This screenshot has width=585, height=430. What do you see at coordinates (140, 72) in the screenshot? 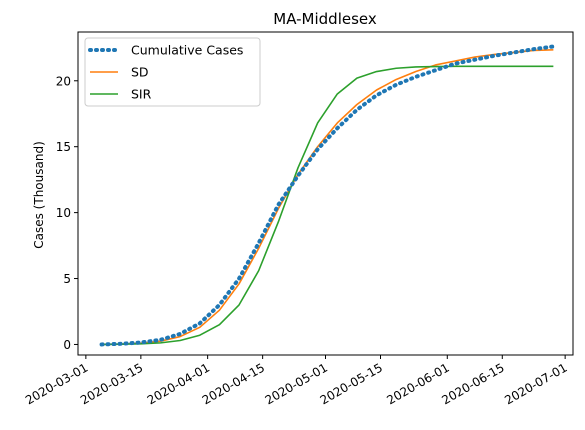
I see `legend-label: SD` at bounding box center [140, 72].